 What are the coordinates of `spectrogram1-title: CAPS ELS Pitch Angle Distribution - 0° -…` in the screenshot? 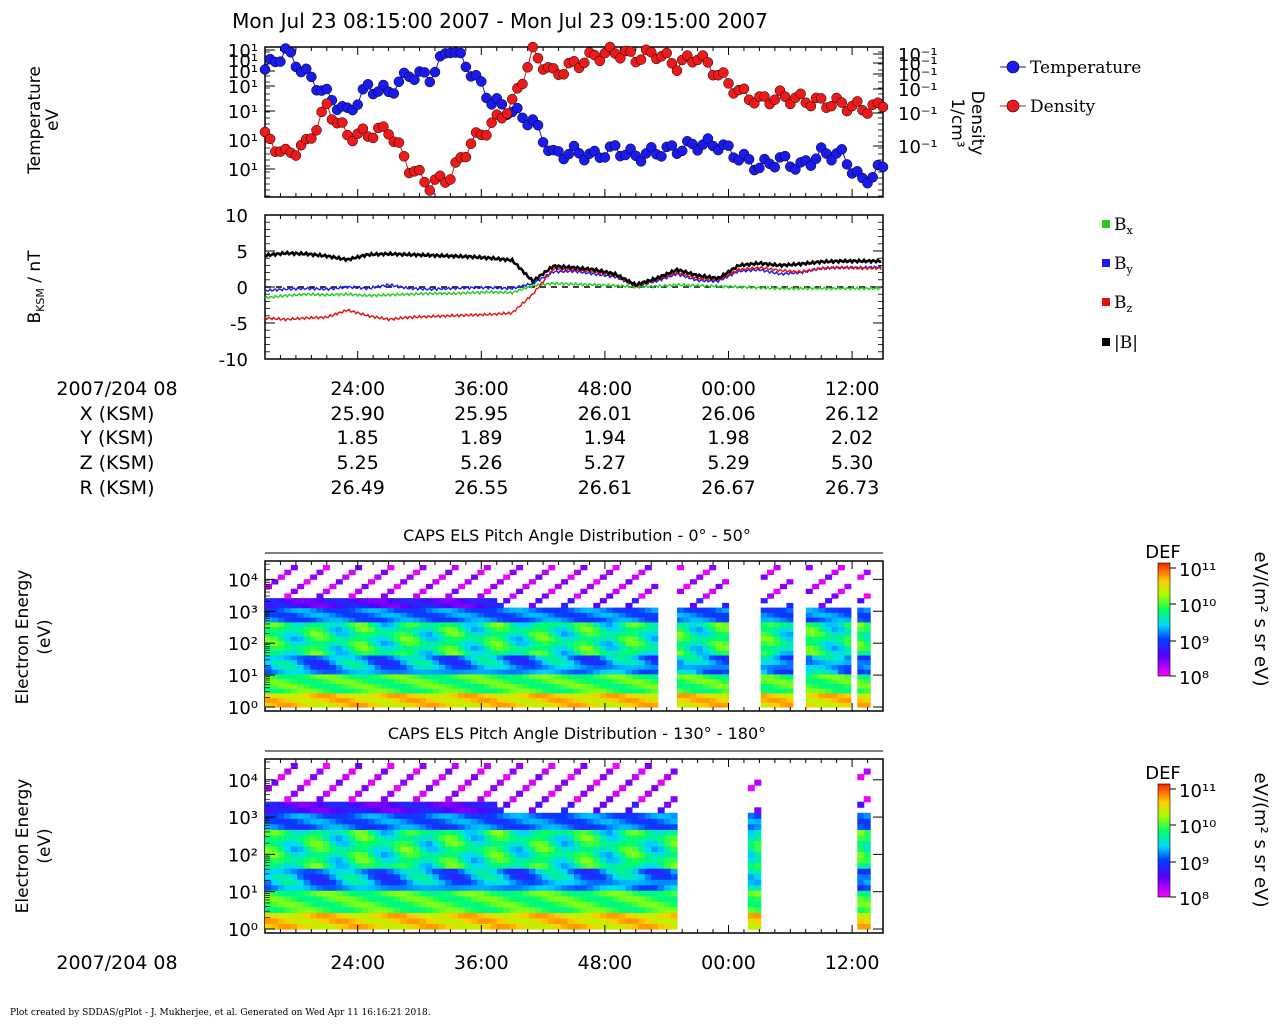 It's located at (577, 535).